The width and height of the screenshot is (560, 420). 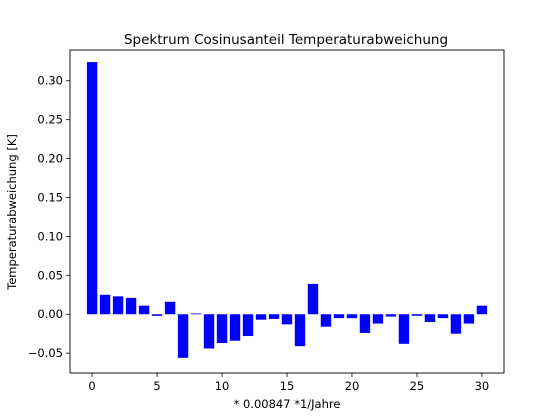 I want to click on y-tick-label: −0.05, so click(x=45, y=353).